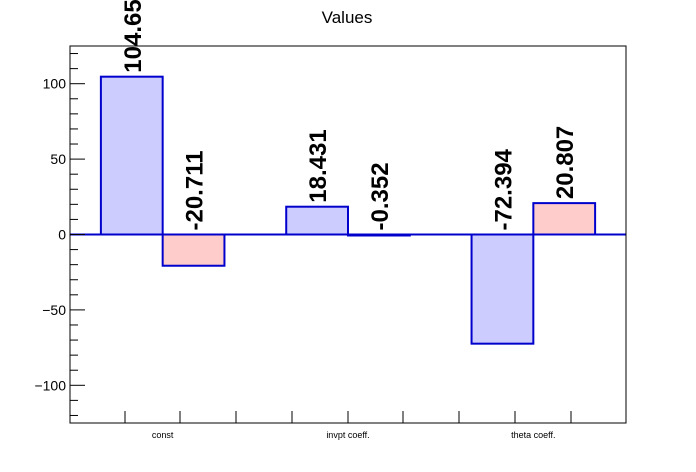 Image resolution: width=696 pixels, height=472 pixels. What do you see at coordinates (133, 36) in the screenshot?
I see `bar-value-label: 104.65` at bounding box center [133, 36].